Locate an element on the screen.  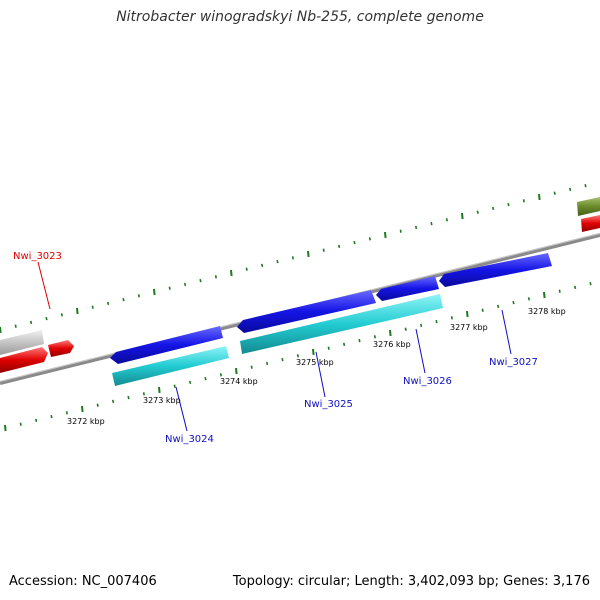
gene-label-nwi-3025: Nwi_3025 is located at coordinates (328, 404).